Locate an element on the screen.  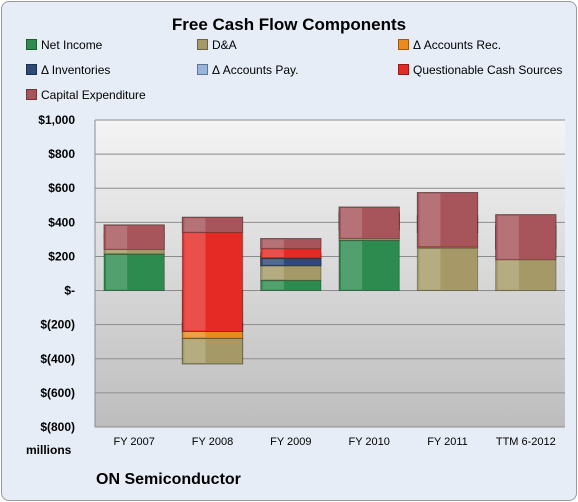
legend-item: Δ Inventories is located at coordinates (68, 70).